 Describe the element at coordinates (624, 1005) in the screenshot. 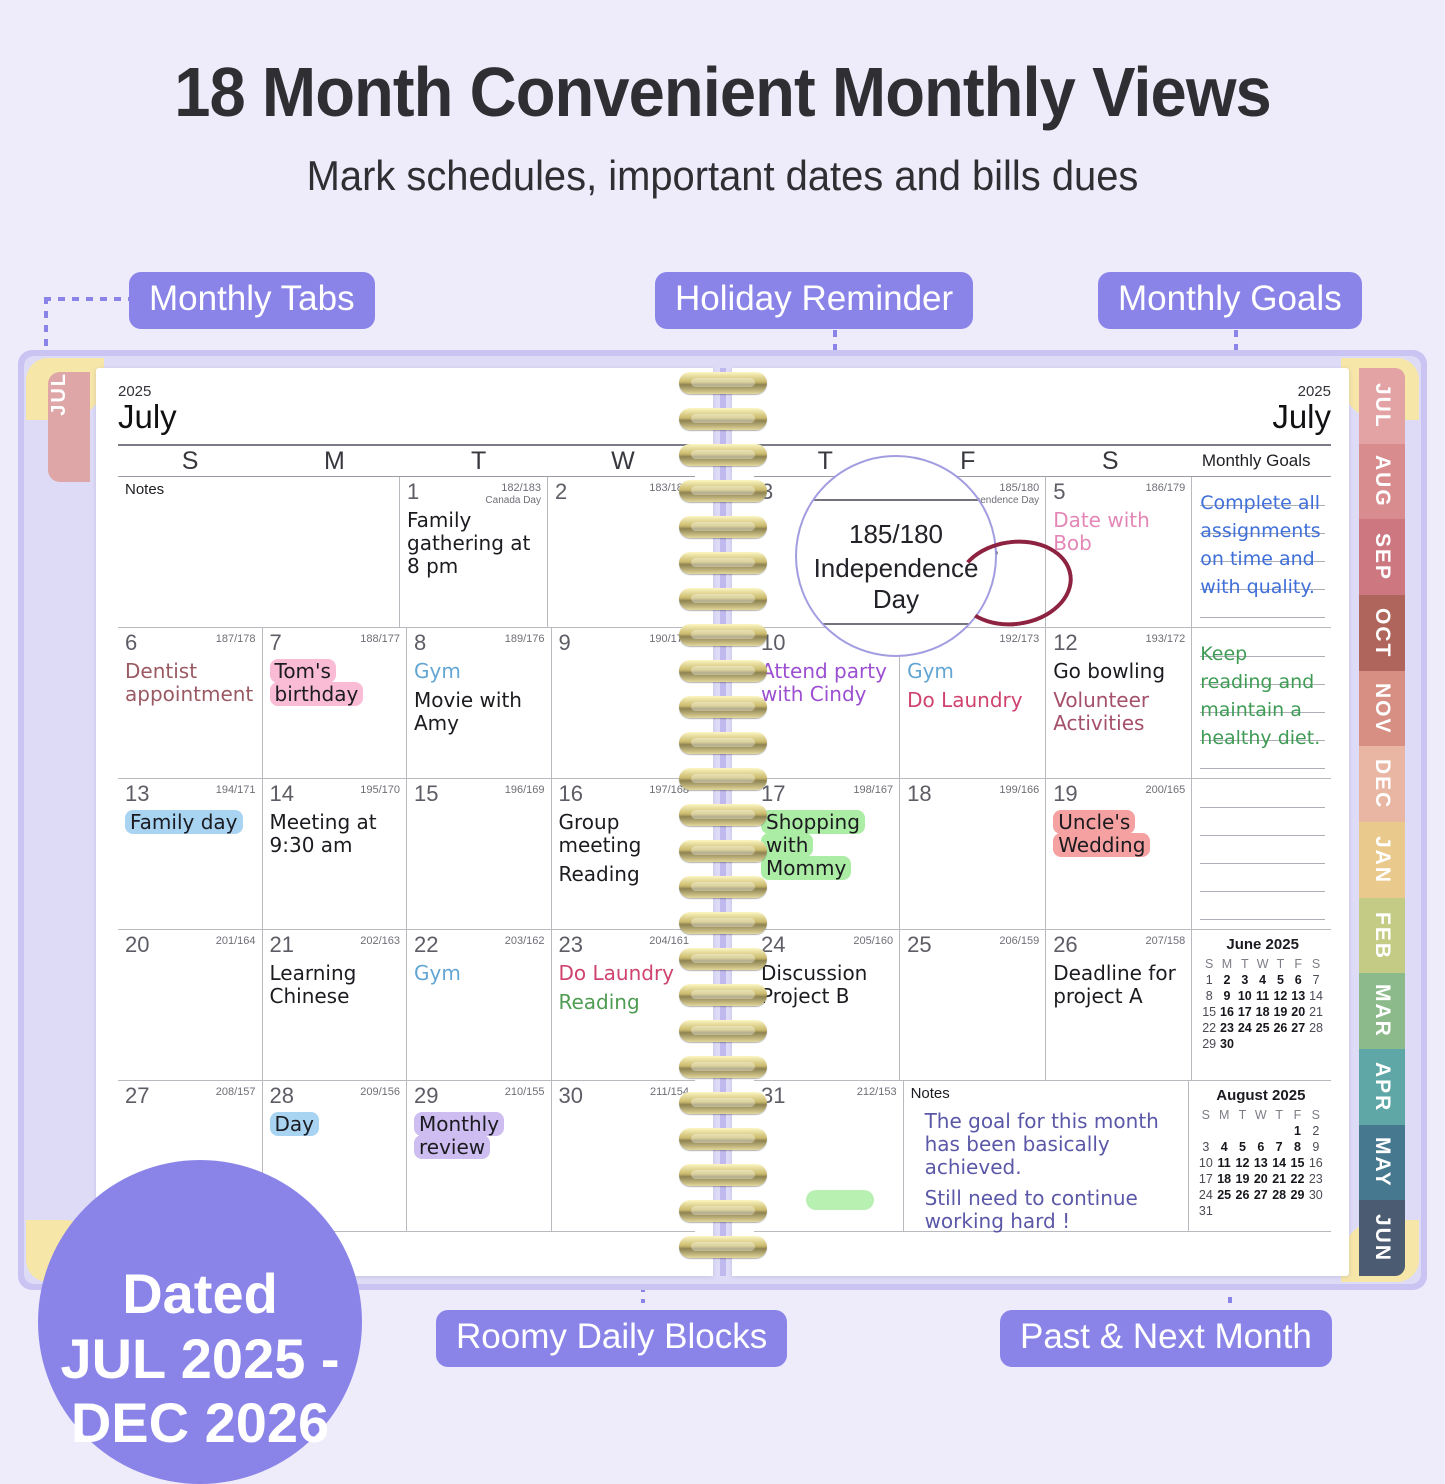

I see `calendar-day-cell: 23 204/161 Do Laundry Reading` at that location.